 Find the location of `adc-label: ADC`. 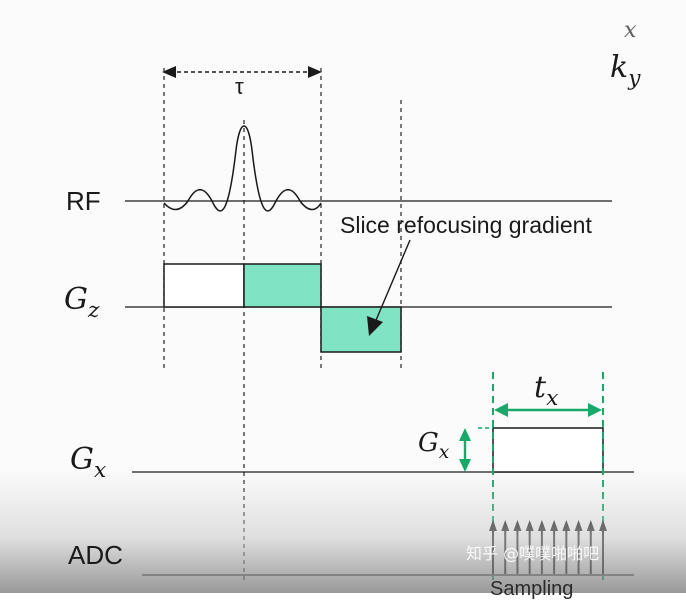

adc-label: ADC is located at coordinates (95, 555).